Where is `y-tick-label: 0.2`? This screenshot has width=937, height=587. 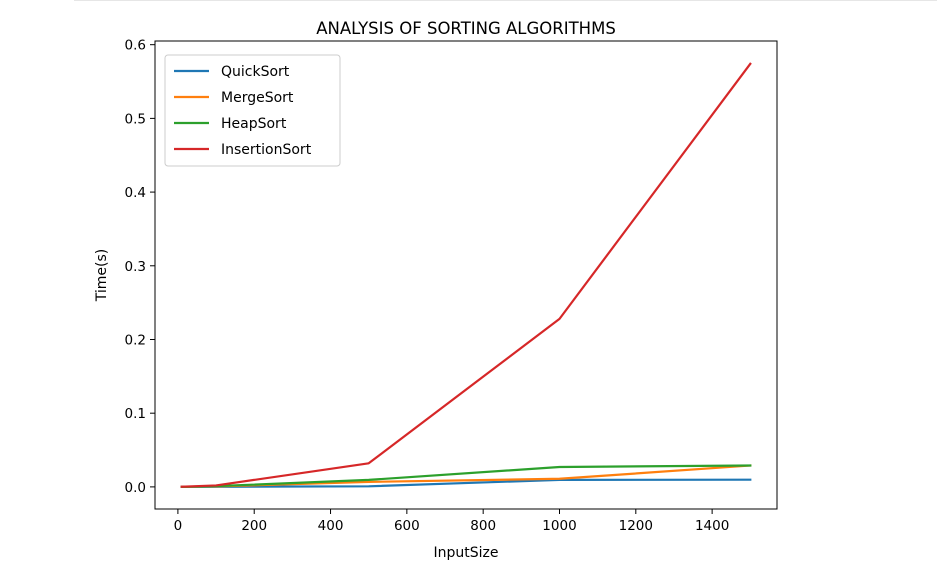
y-tick-label: 0.2 is located at coordinates (135, 340).